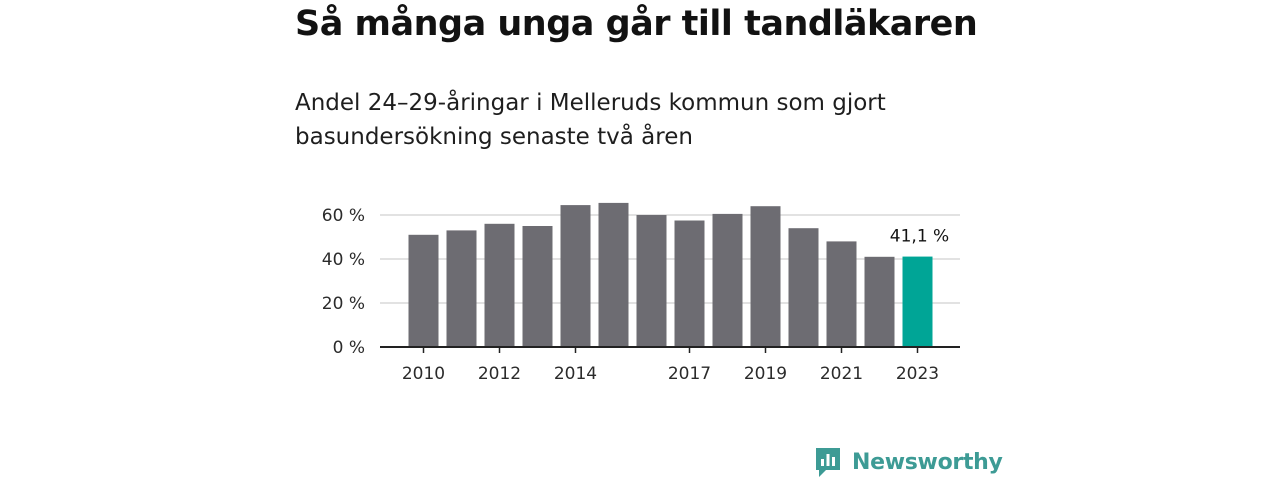 The width and height of the screenshot is (1280, 480). What do you see at coordinates (343, 216) in the screenshot?
I see `y-tick-label: 60 %` at bounding box center [343, 216].